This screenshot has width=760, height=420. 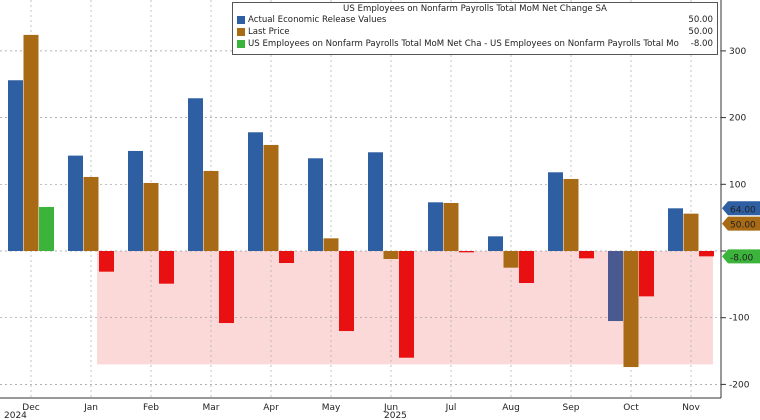 What do you see at coordinates (255, 191) in the screenshot?
I see `bar-apr-s0` at bounding box center [255, 191].